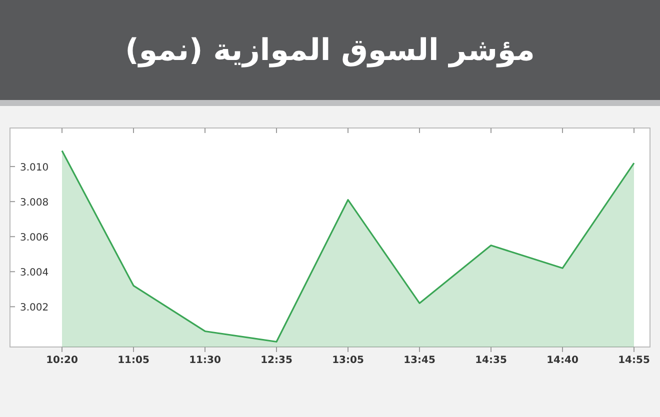  Describe the element at coordinates (34, 273) in the screenshot. I see `y-tick-label: 3.004` at that location.